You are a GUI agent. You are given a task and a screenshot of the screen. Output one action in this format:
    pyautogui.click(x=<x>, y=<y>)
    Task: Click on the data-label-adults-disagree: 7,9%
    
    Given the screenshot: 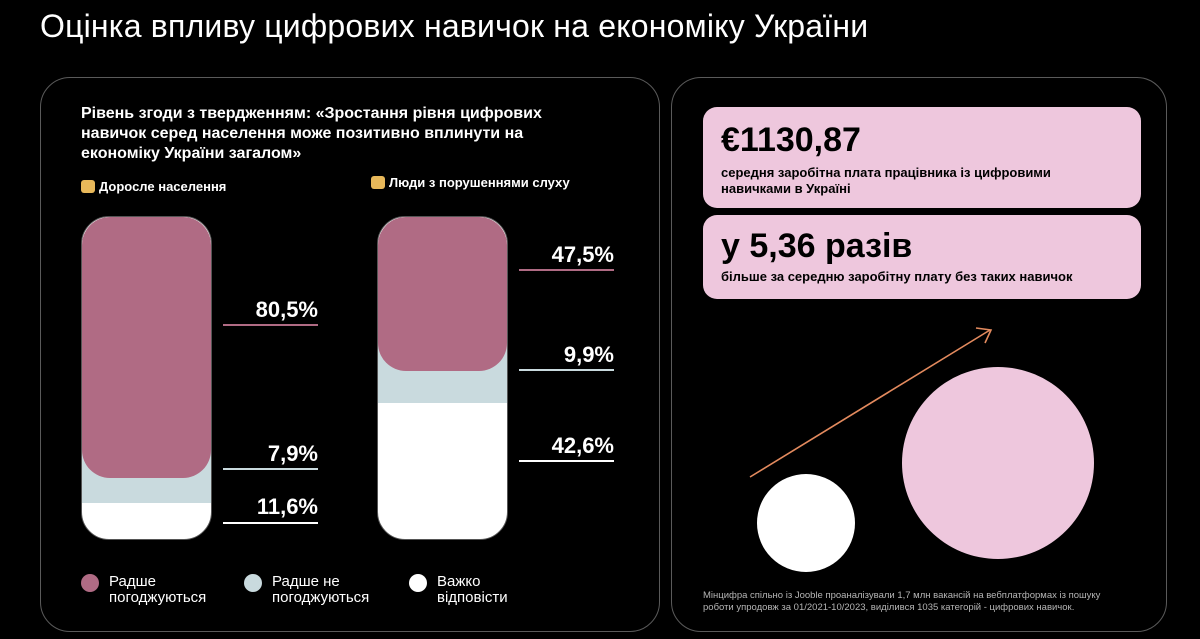 What is the action you would take?
    pyautogui.click(x=292, y=453)
    